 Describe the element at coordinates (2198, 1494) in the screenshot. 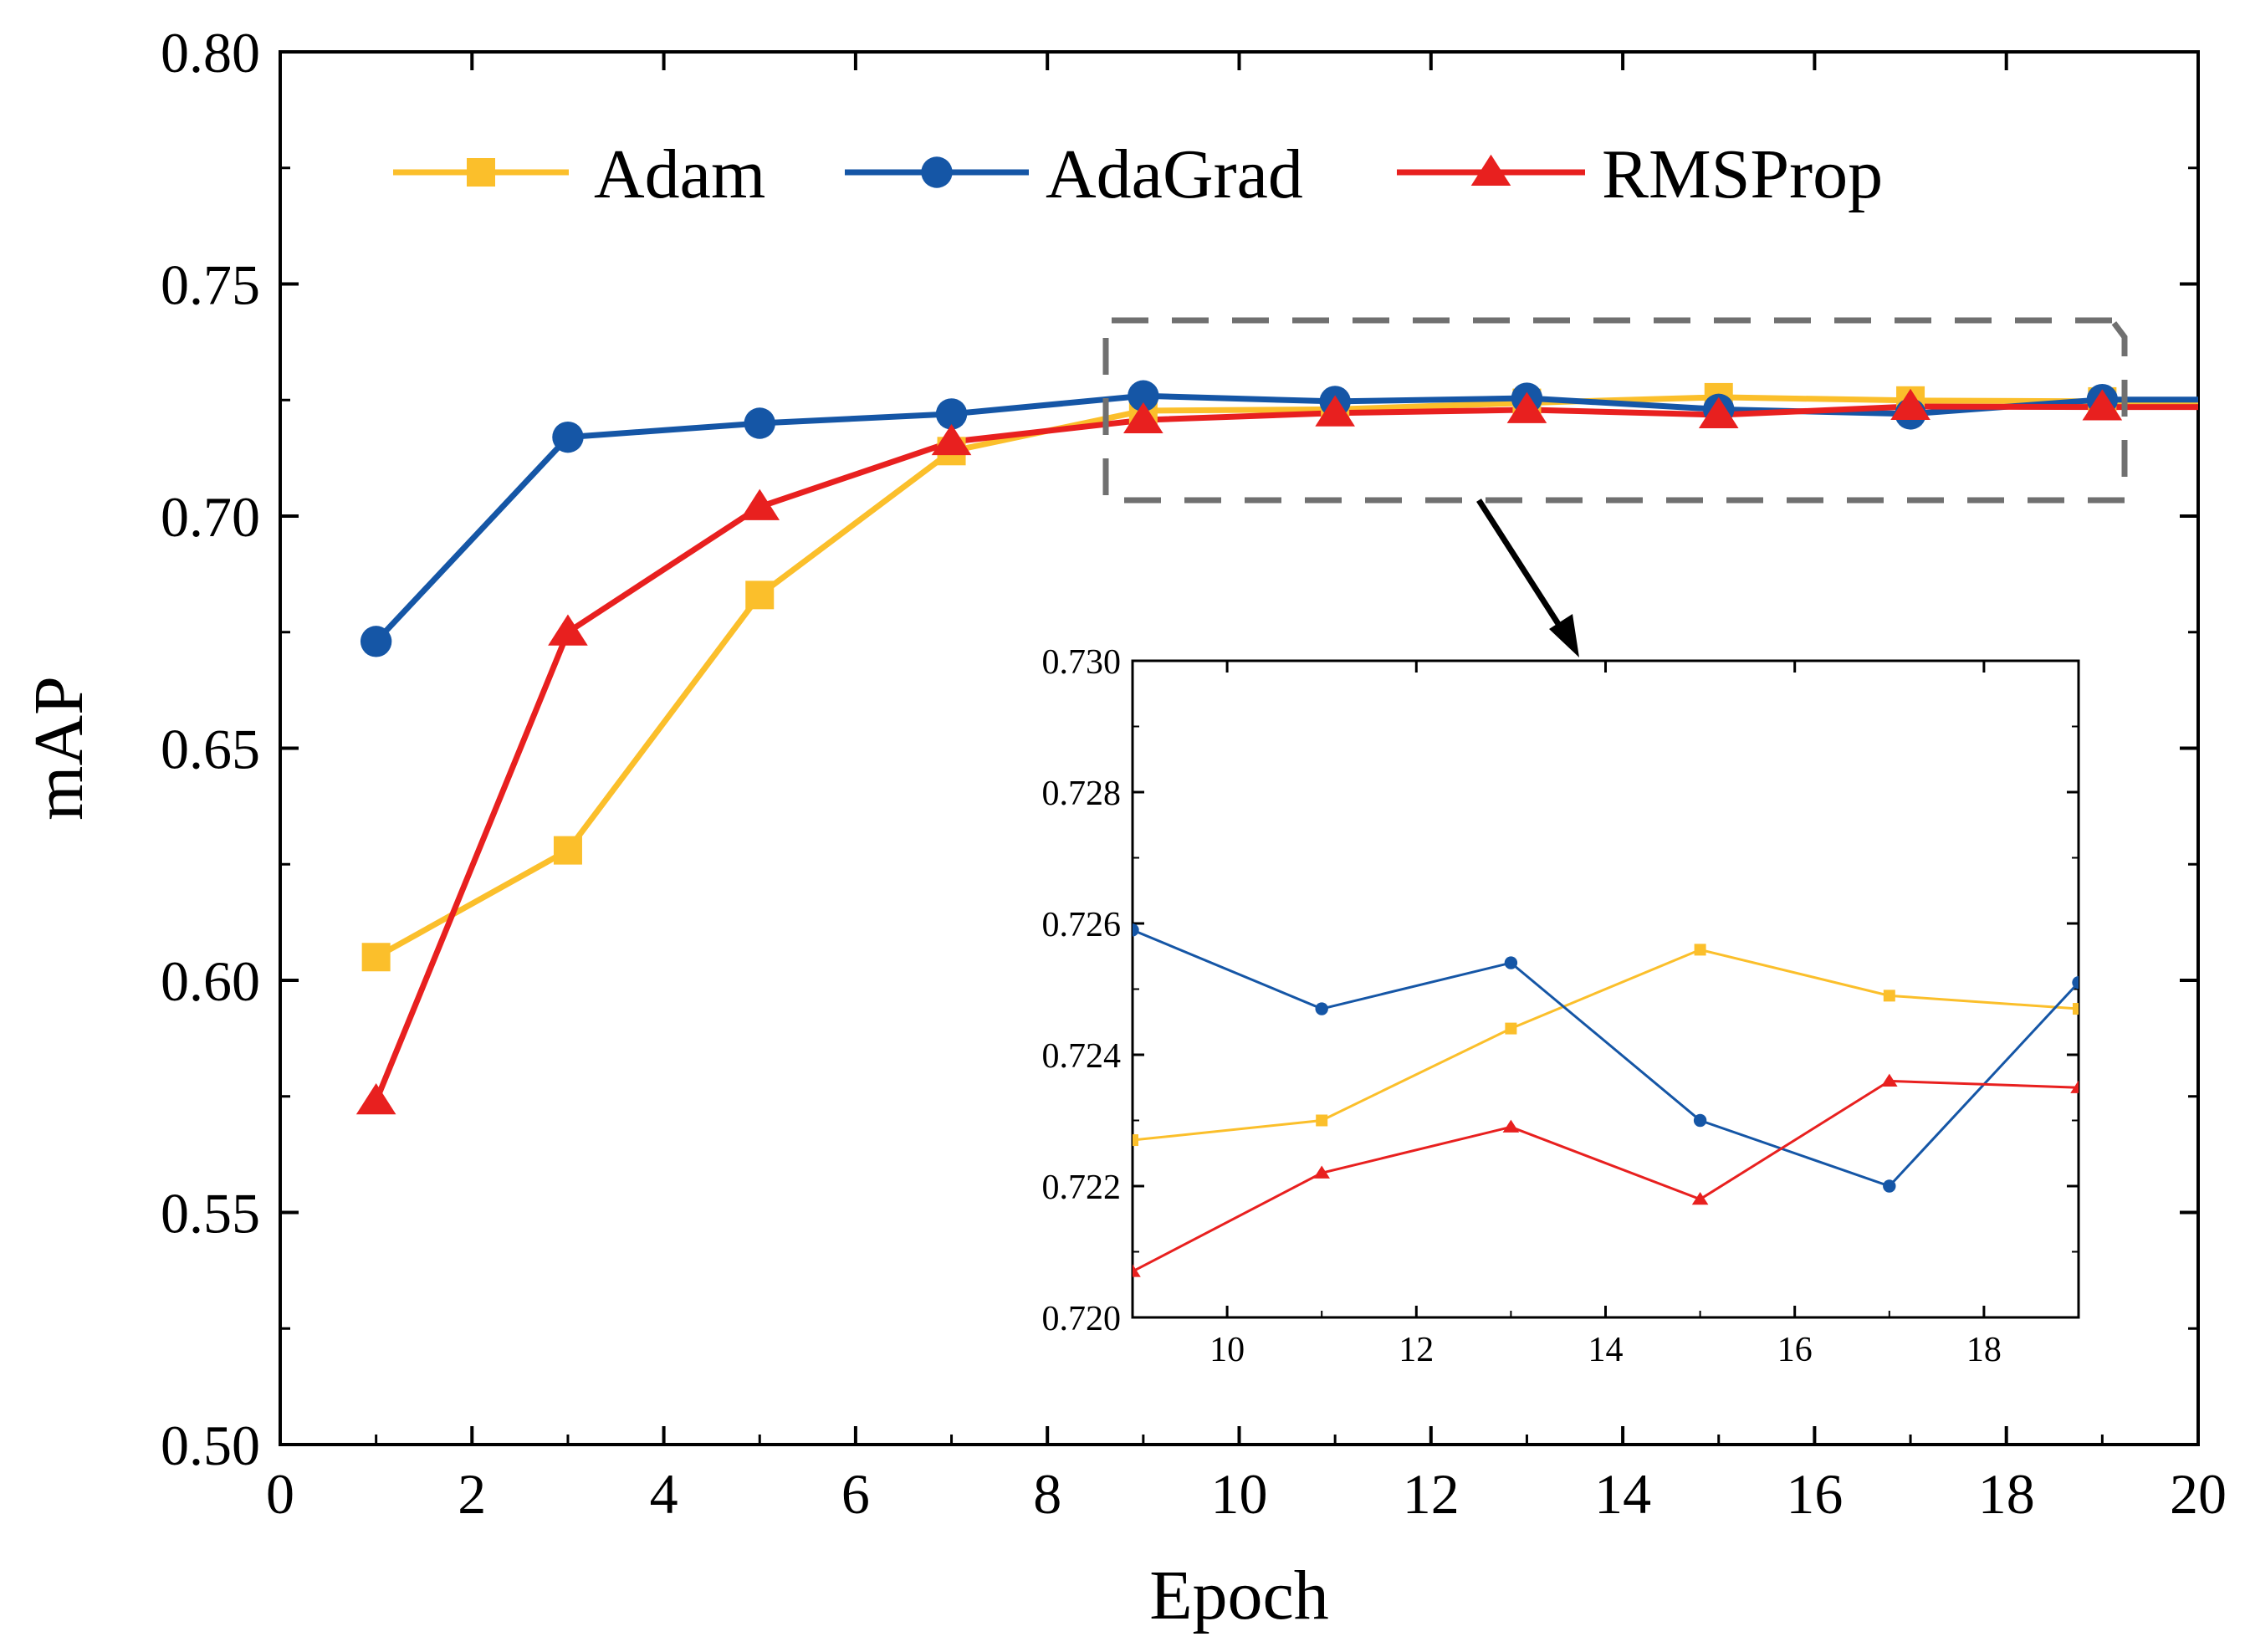

I see `main-x-tick-label: 20` at that location.